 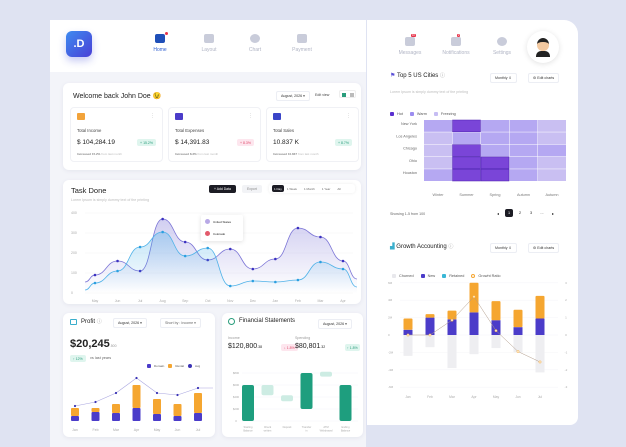 What do you see at coordinates (326, 188) in the screenshot?
I see `range-1year: 1 Year` at bounding box center [326, 188].